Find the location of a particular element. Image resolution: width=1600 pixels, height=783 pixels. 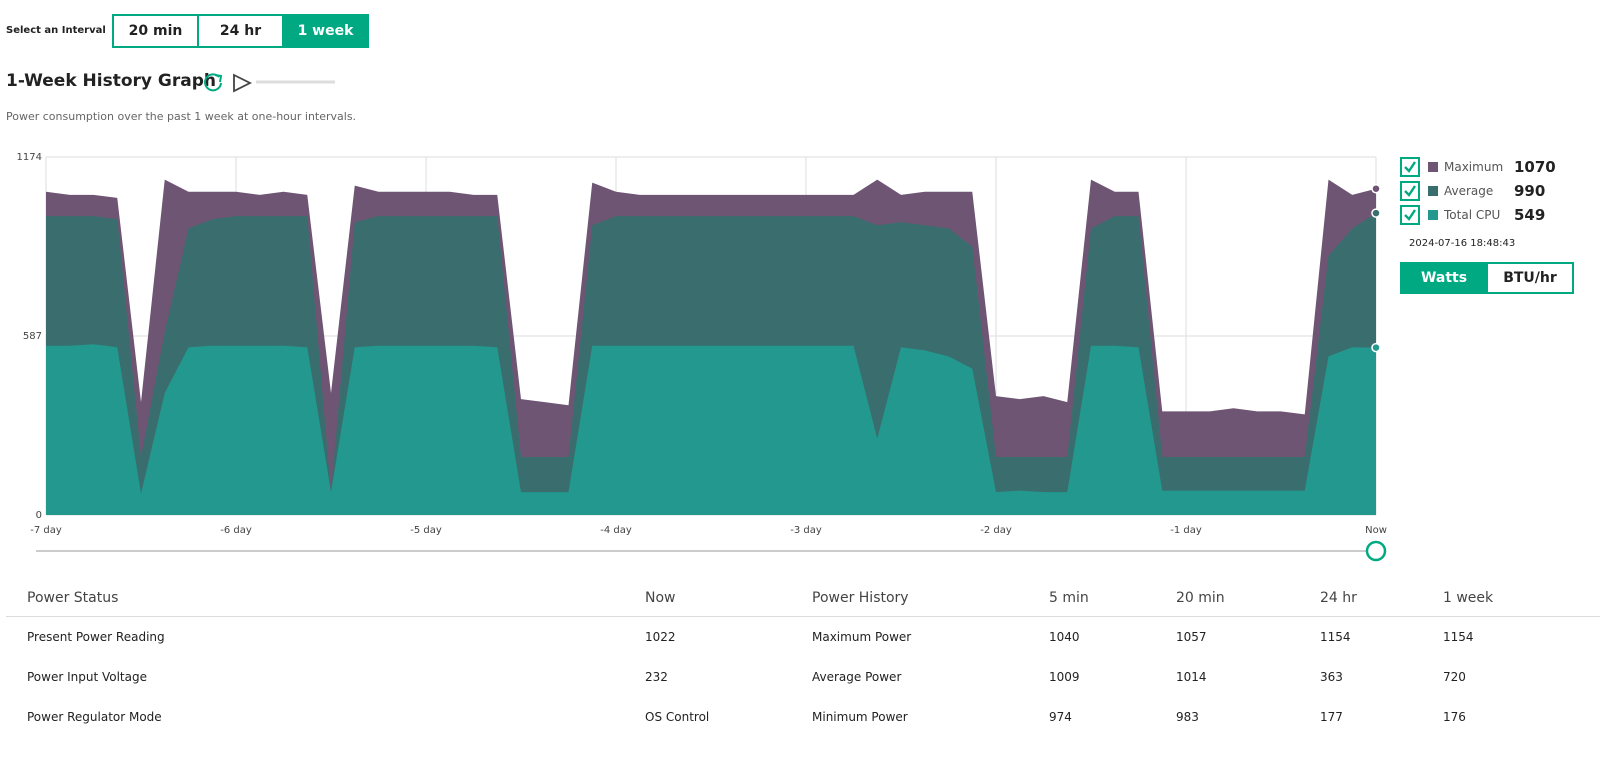

x-tick-label: -6 day is located at coordinates (236, 530).